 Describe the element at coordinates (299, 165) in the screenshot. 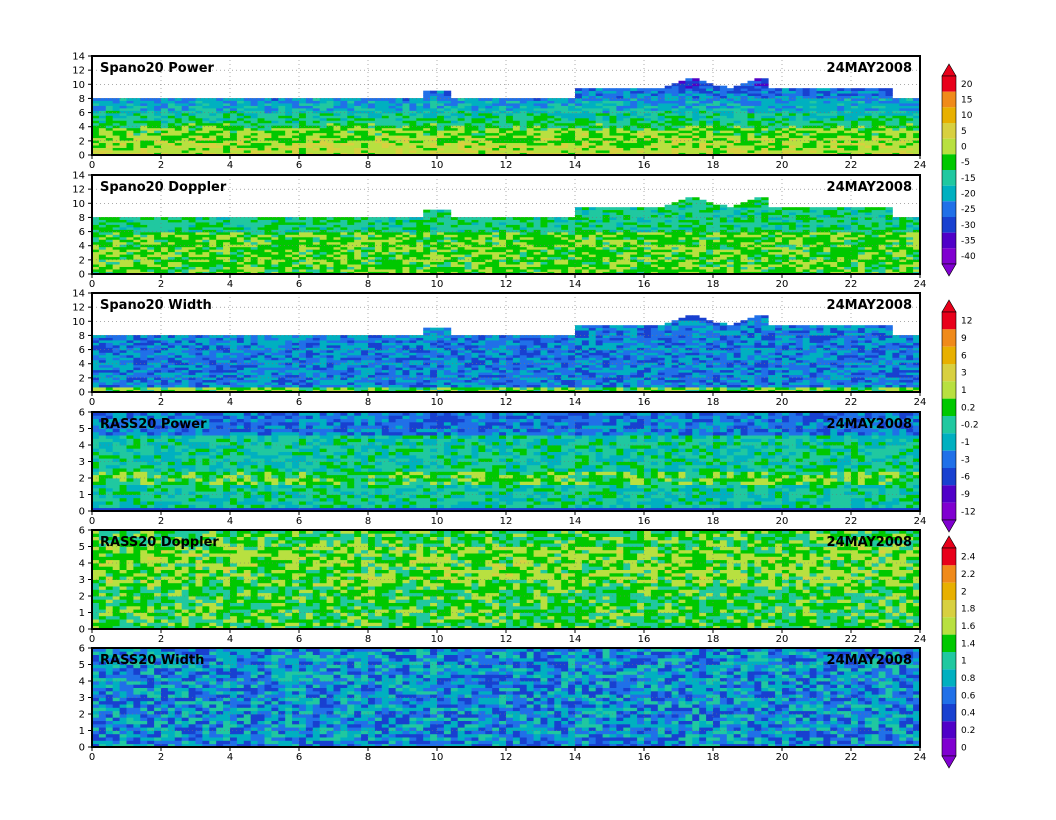

I see `x-tick-label: 6` at that location.